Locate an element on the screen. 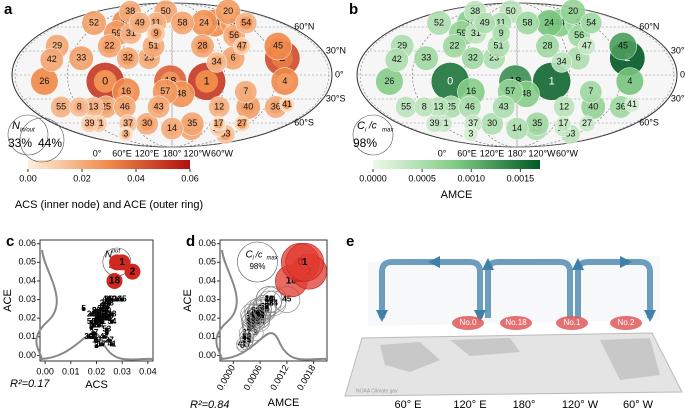  node-label: 54 is located at coordinates (246, 22).